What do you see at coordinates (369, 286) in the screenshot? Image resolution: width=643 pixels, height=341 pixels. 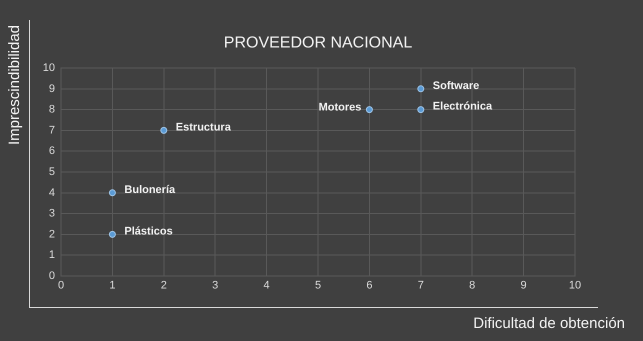 I see `x-tick-label: 6` at bounding box center [369, 286].